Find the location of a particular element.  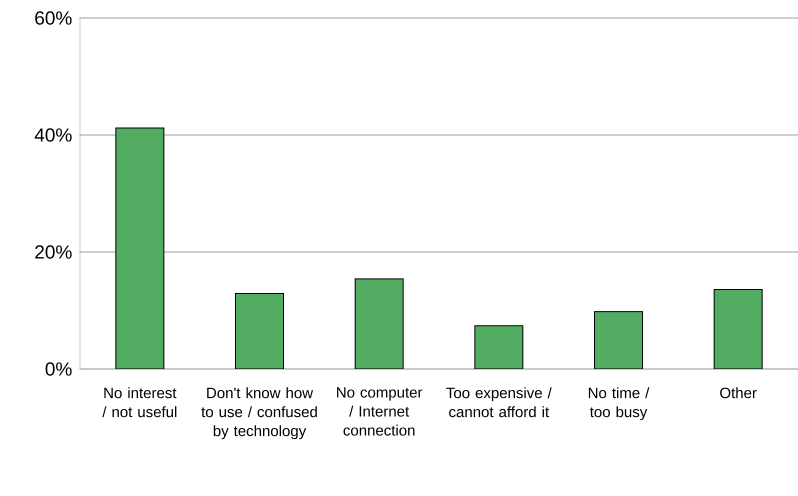

x-tick-label: No interest / not useful is located at coordinates (139, 402).